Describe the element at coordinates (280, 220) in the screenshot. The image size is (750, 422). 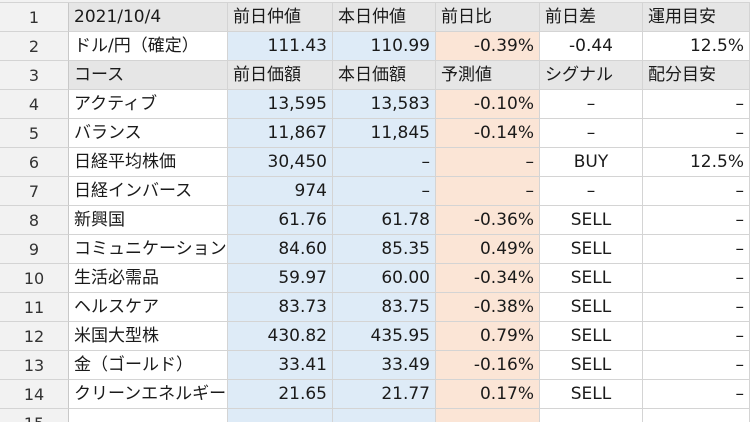
I see `cell-prev-value: 61.76` at that location.